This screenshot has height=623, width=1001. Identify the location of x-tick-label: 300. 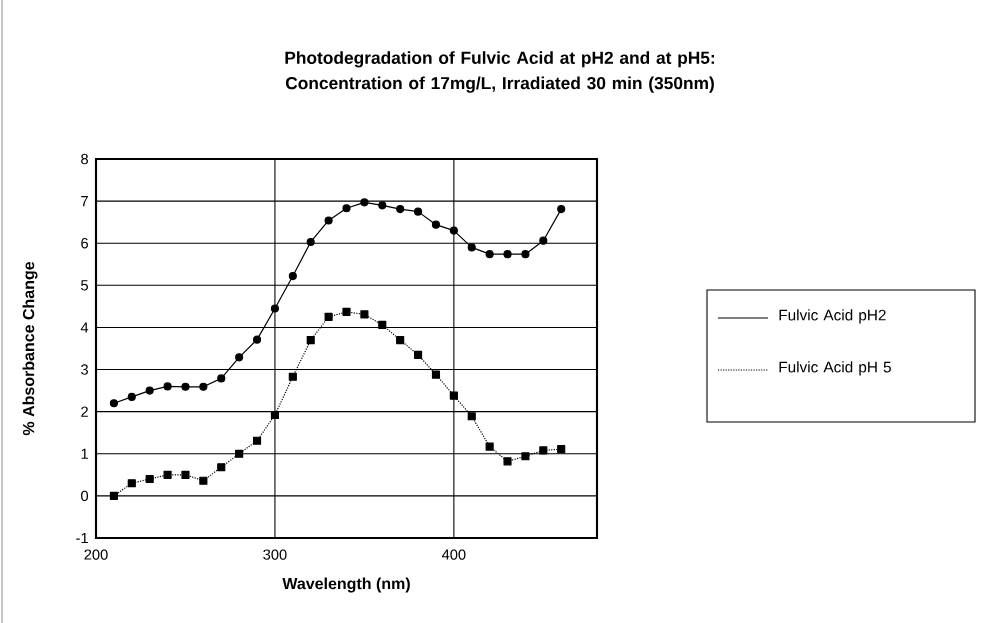
(275, 554).